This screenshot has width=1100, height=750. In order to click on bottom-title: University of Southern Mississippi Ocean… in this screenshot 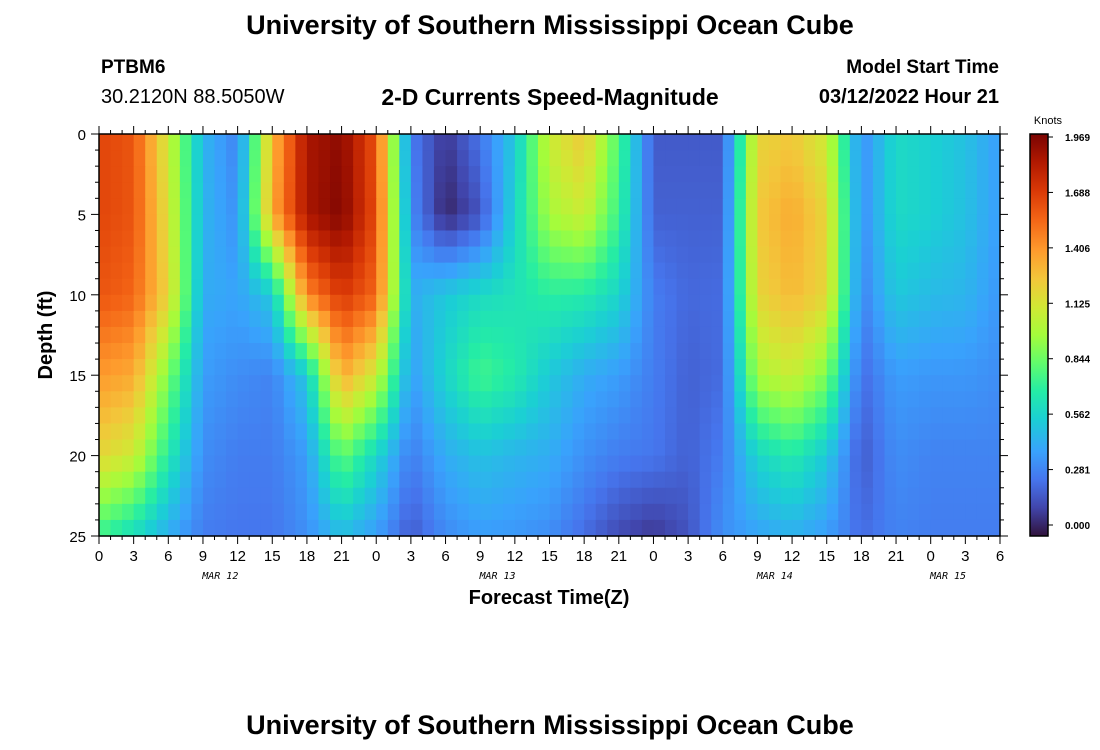, I will do `click(550, 725)`.